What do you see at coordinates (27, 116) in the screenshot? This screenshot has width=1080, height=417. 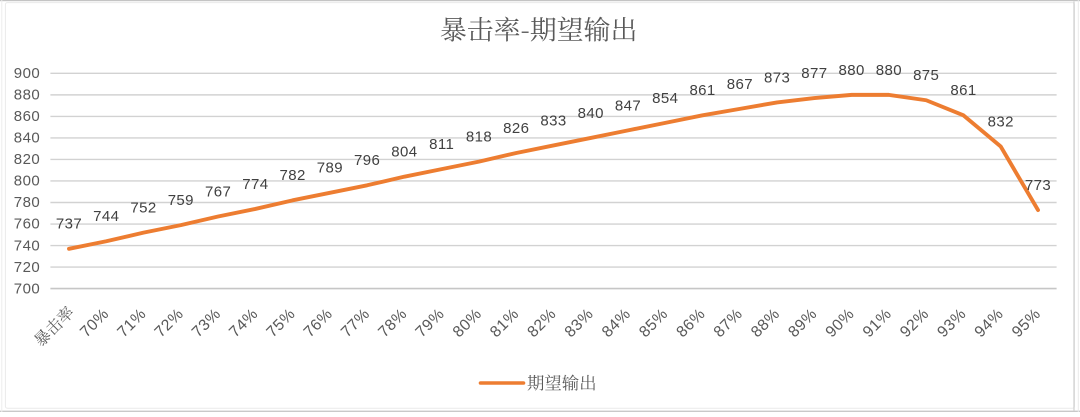 I see `svg-text: 860` at bounding box center [27, 116].